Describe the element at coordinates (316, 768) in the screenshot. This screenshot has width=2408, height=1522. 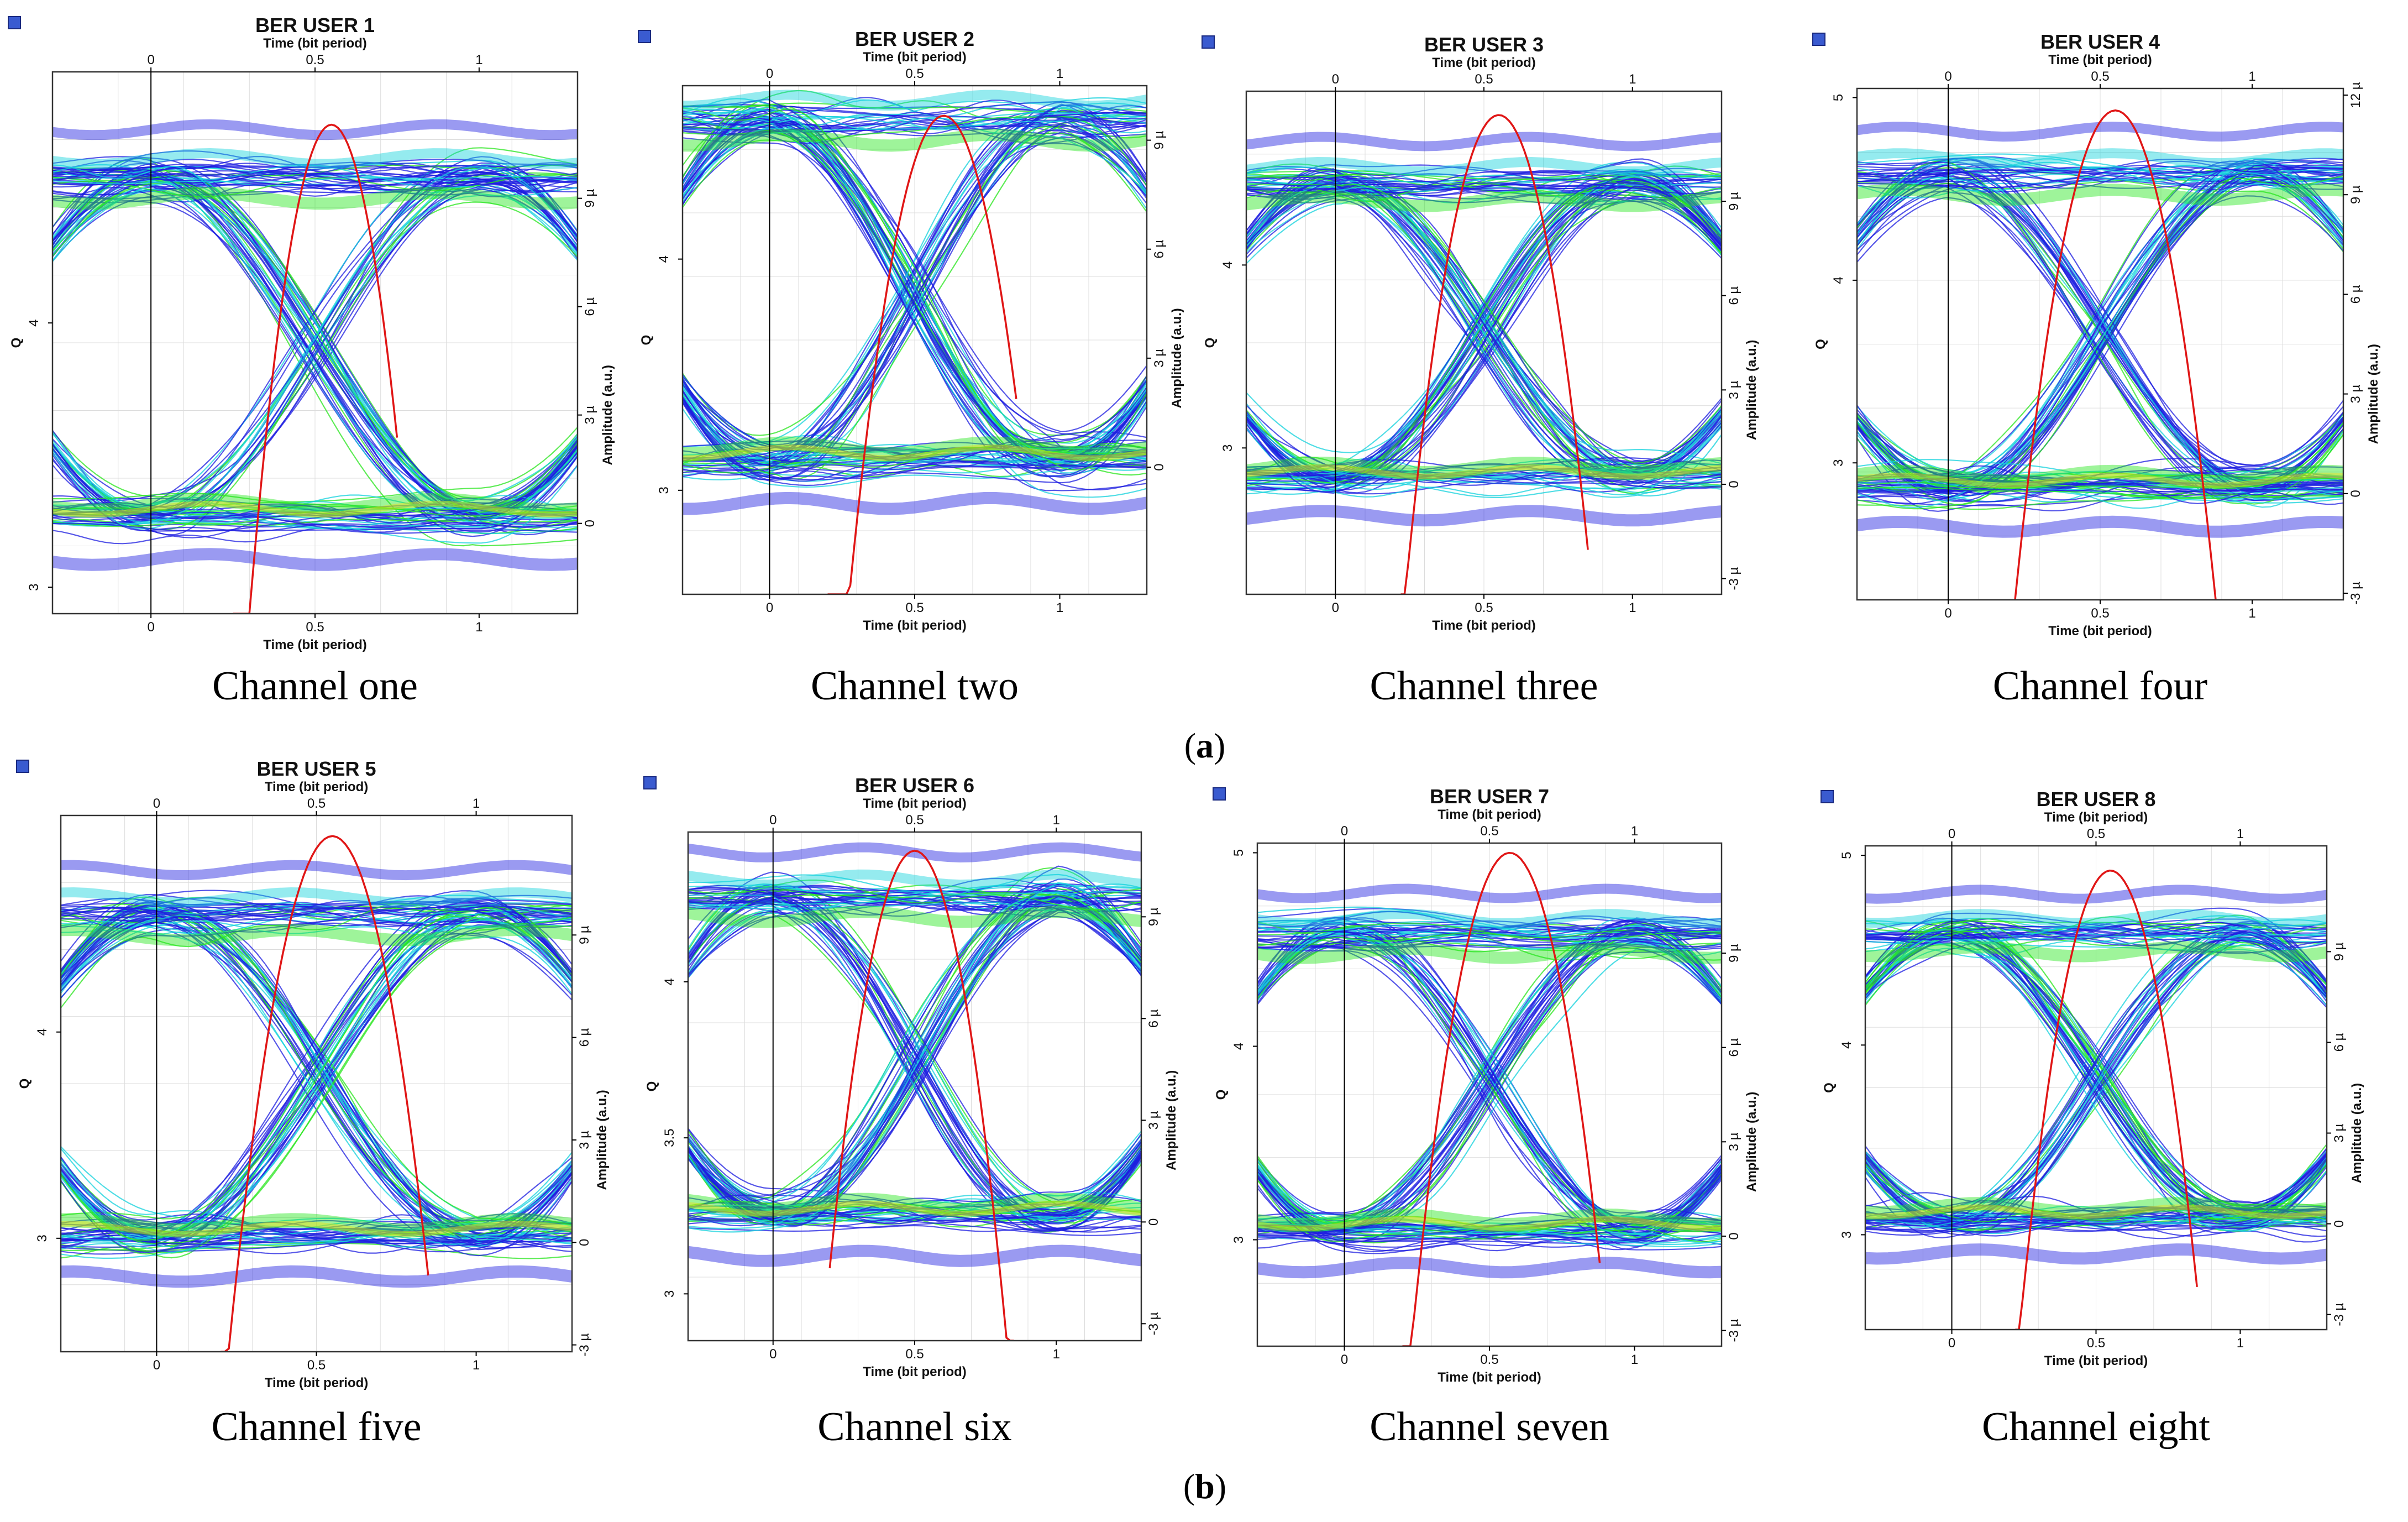
I see `panel-title: BER USER 5` at that location.